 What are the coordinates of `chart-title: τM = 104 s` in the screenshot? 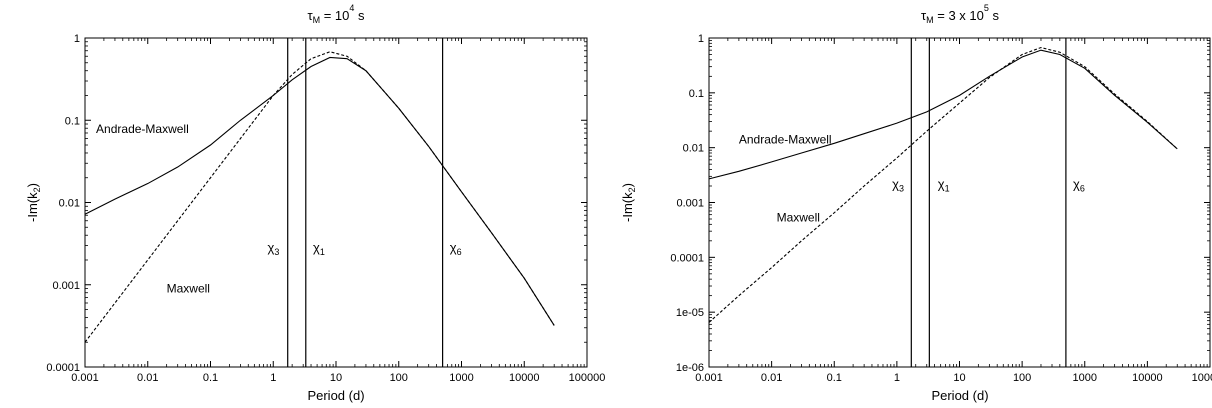 It's located at (336, 14).